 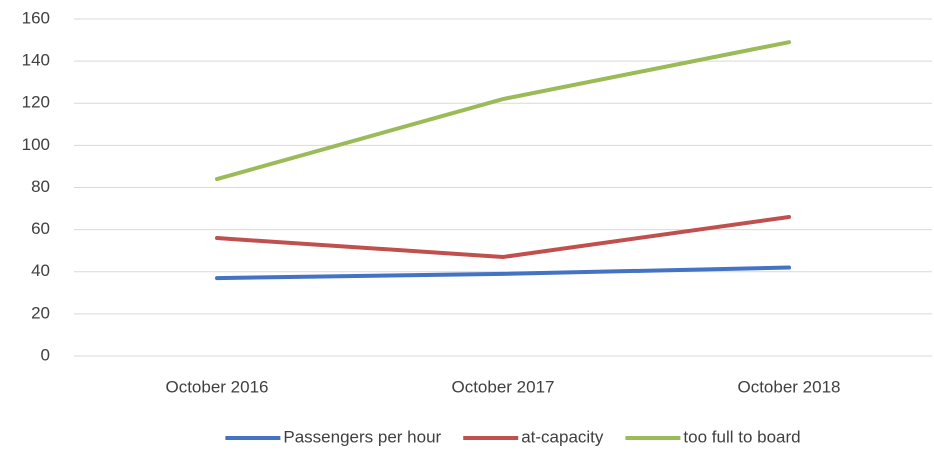 I want to click on y-tick-label: 80, so click(x=40, y=186).